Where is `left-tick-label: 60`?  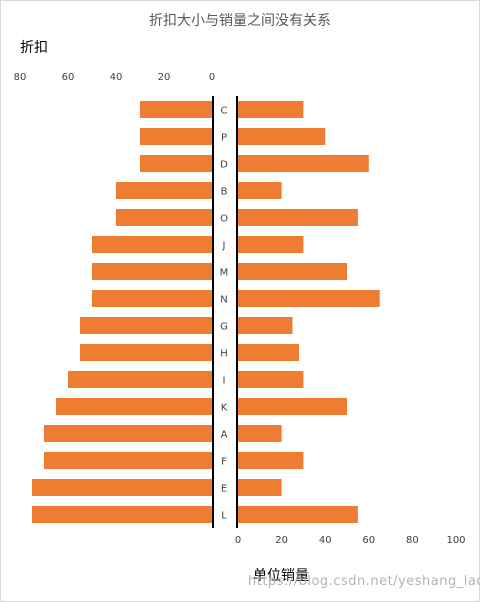 left-tick-label: 60 is located at coordinates (68, 77).